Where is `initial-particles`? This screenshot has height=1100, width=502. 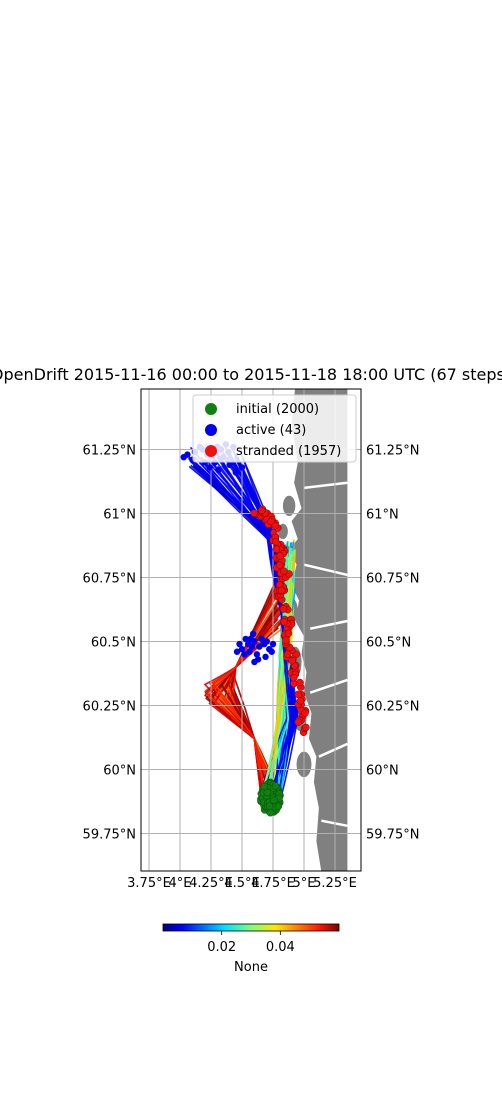 initial-particles is located at coordinates (270, 797).